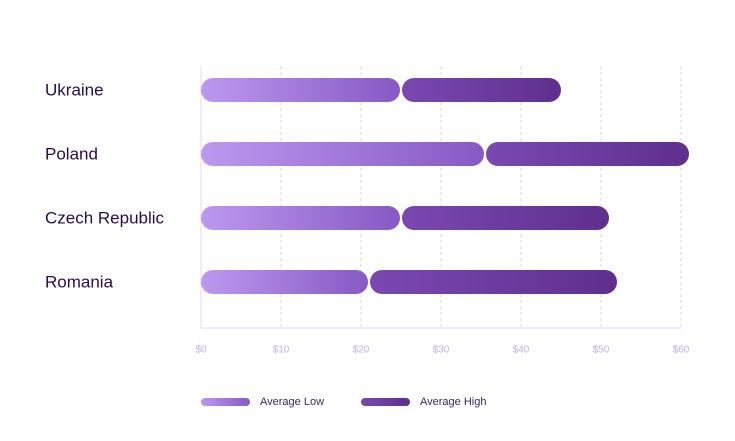 The image size is (735, 441). What do you see at coordinates (681, 350) in the screenshot?
I see `x-tick-label: $60` at bounding box center [681, 350].